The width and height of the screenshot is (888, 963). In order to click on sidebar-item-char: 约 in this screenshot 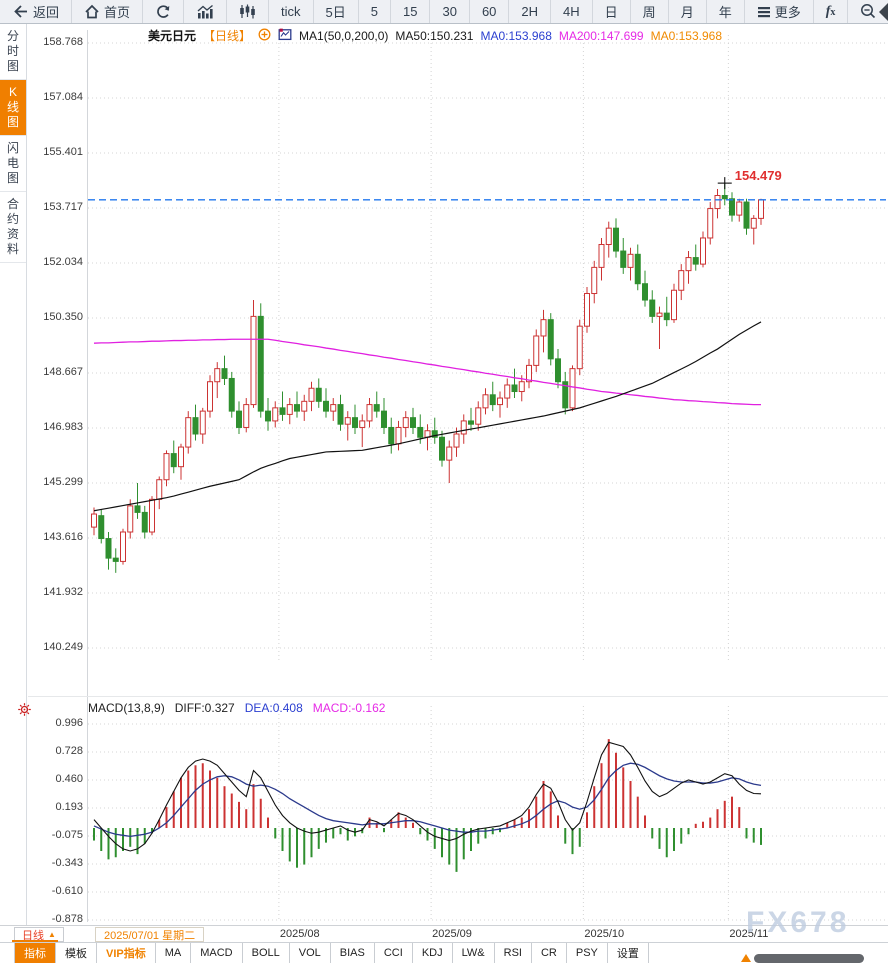, I will do `click(12, 219)`.